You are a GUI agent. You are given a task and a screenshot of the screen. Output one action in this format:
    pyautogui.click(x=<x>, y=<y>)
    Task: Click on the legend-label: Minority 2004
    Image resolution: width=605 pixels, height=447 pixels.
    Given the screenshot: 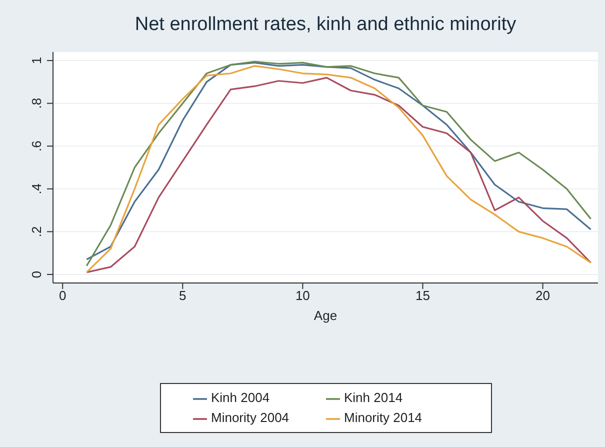 What is the action you would take?
    pyautogui.click(x=250, y=418)
    